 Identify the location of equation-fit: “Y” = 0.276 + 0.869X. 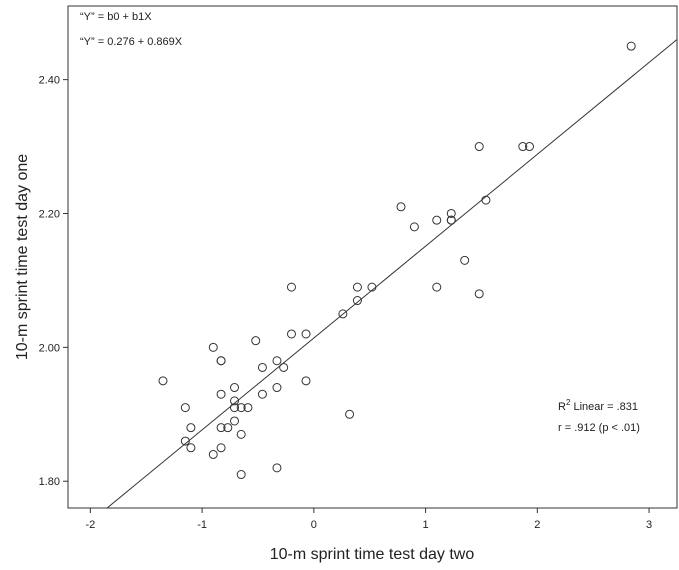
(131, 42).